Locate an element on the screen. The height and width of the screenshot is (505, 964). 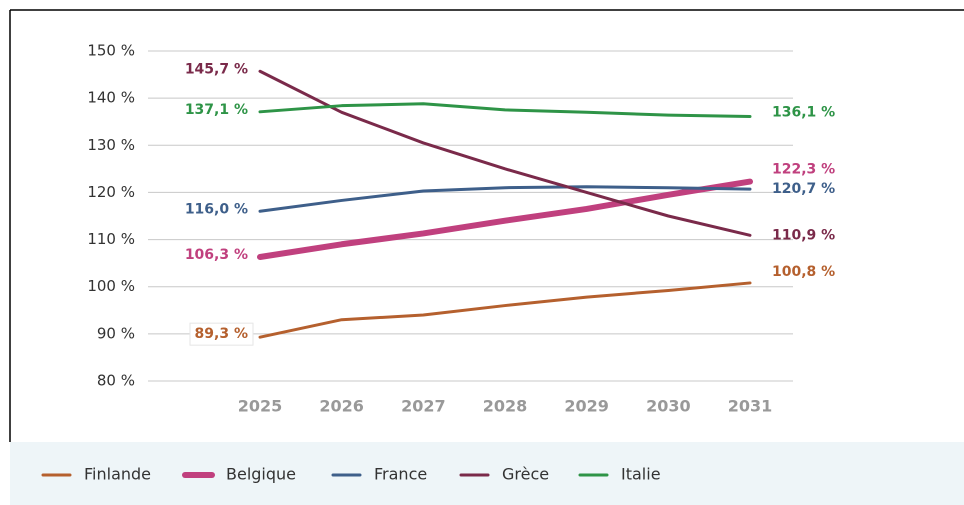
data-label: 145,7 % is located at coordinates (216, 69).